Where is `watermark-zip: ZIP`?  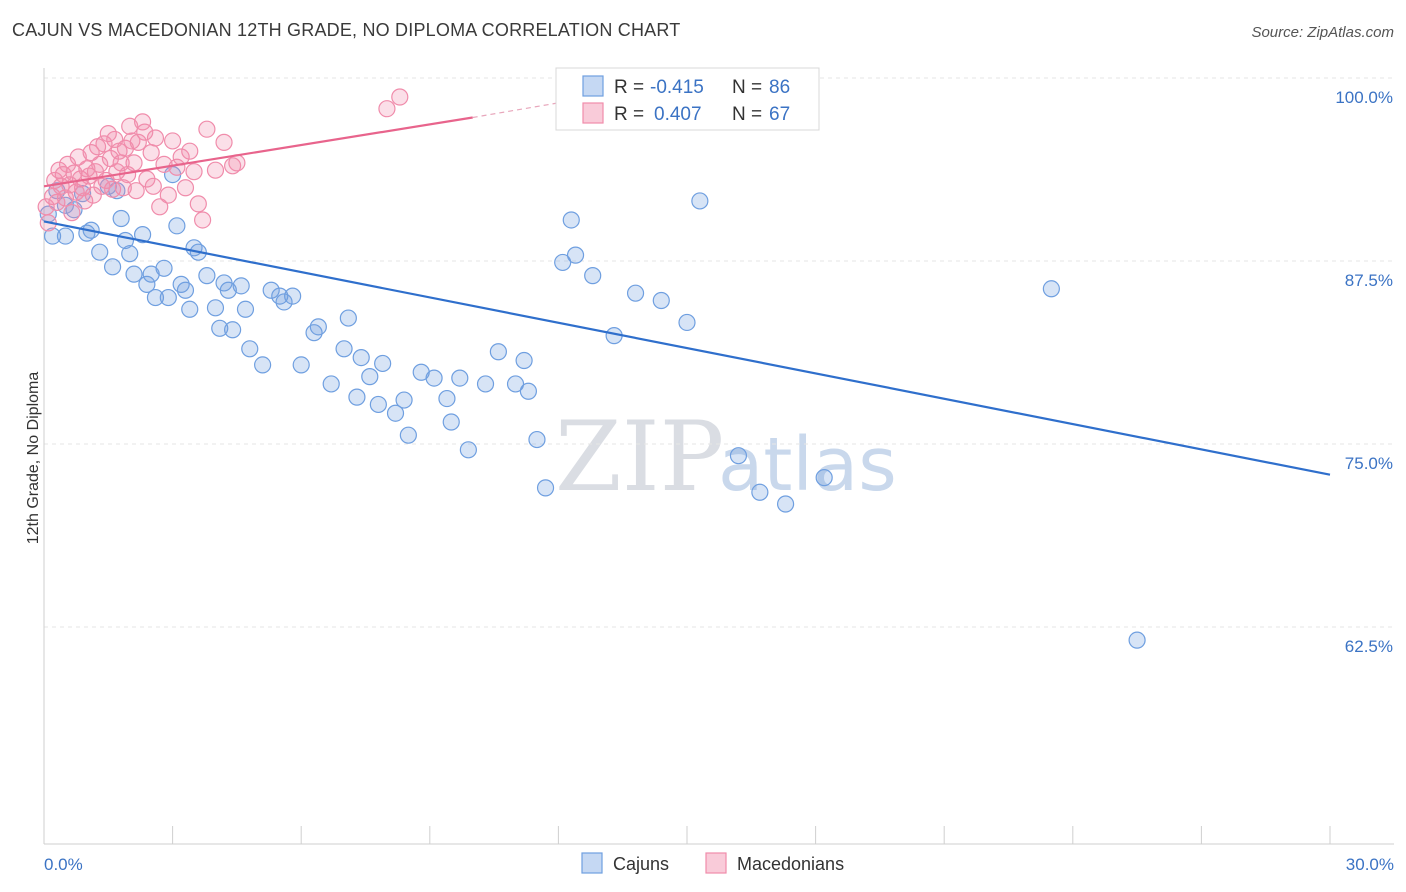
watermark-zip: ZIP is located at coordinates (639, 457).